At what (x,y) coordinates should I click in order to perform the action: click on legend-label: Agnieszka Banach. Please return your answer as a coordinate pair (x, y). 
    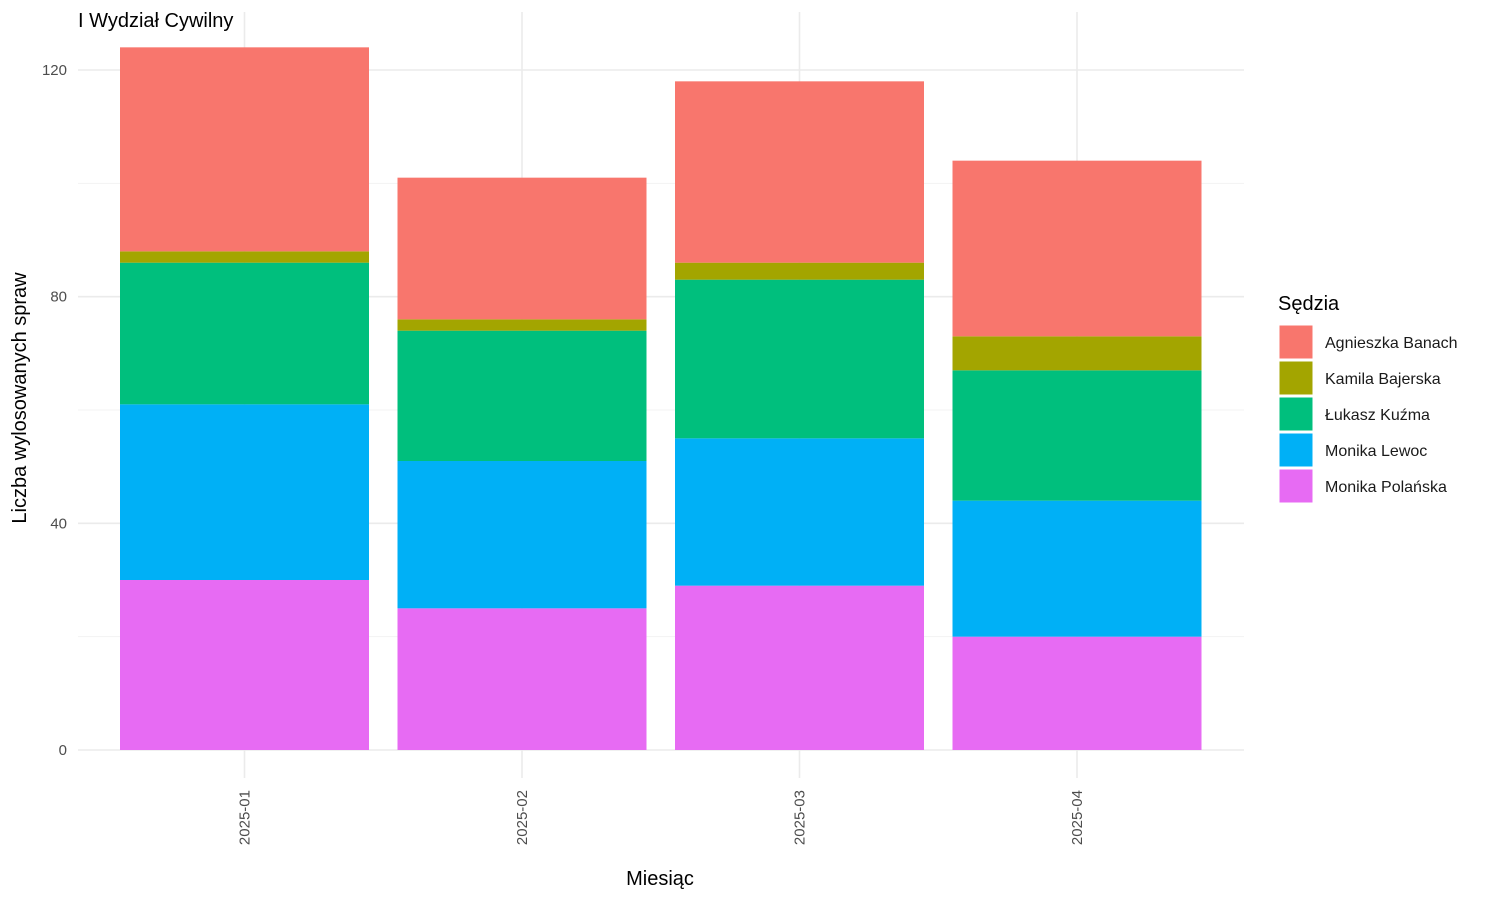
    Looking at the image, I should click on (1391, 343).